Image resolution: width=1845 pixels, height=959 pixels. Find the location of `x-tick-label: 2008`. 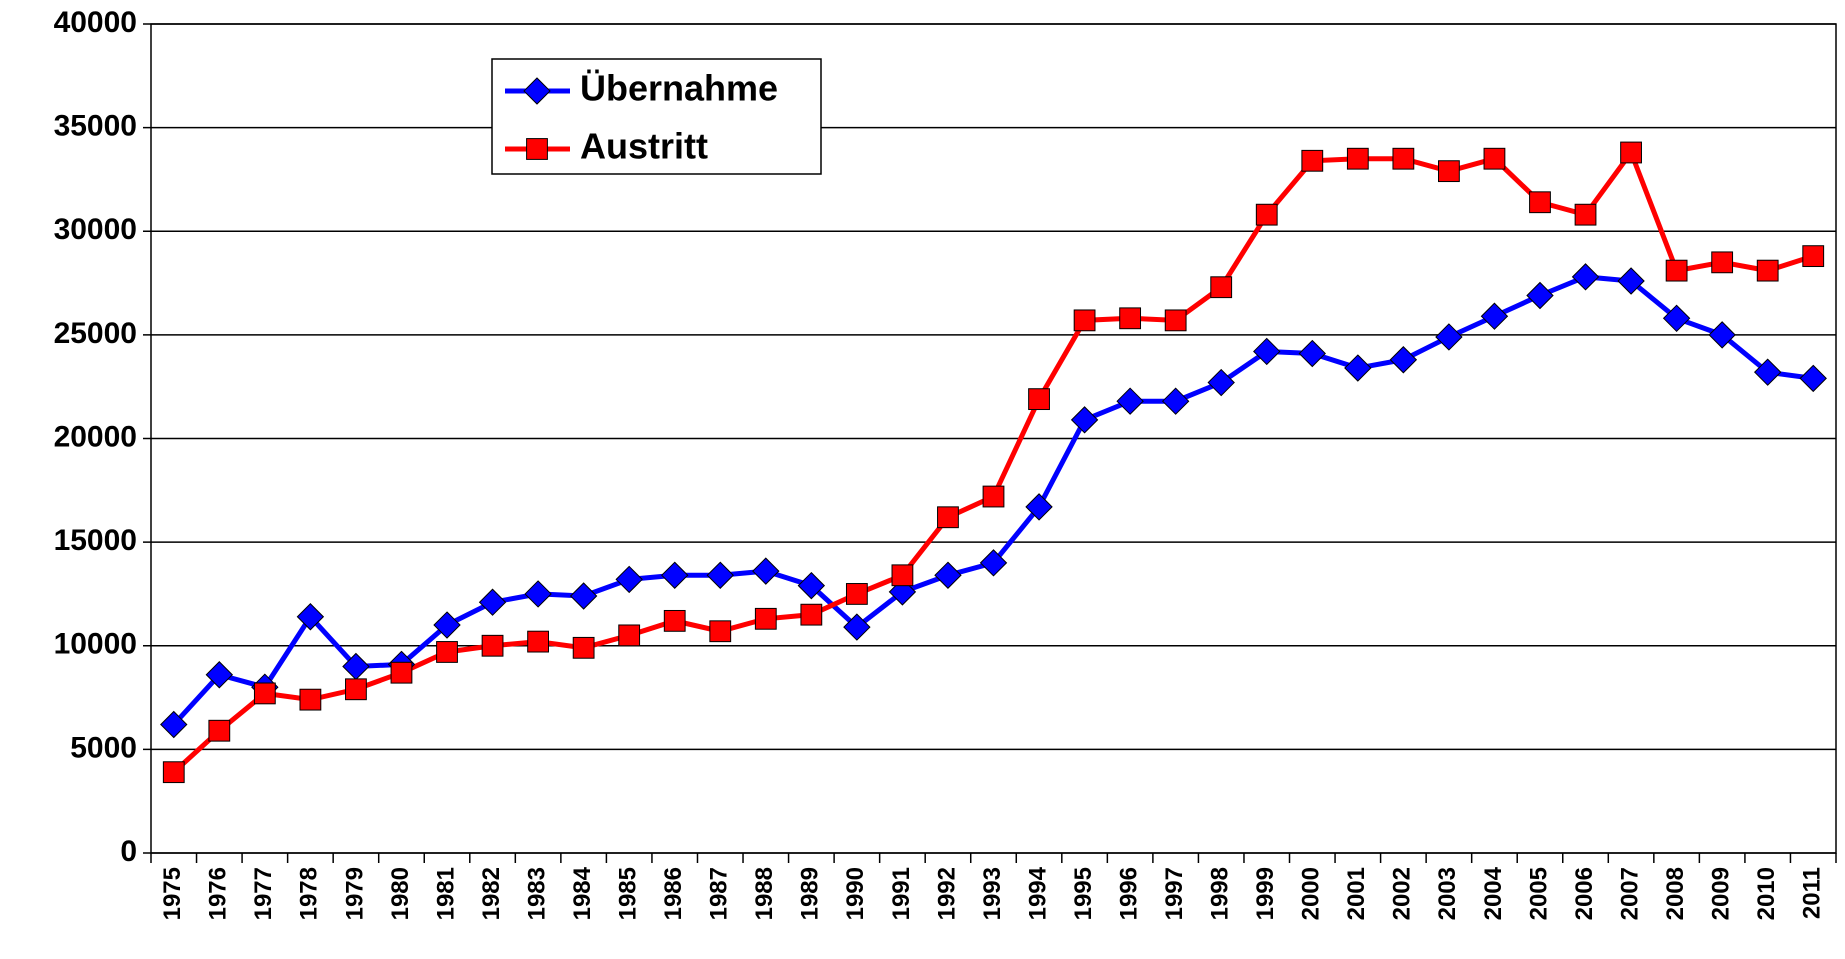

x-tick-label: 2008 is located at coordinates (1675, 893).